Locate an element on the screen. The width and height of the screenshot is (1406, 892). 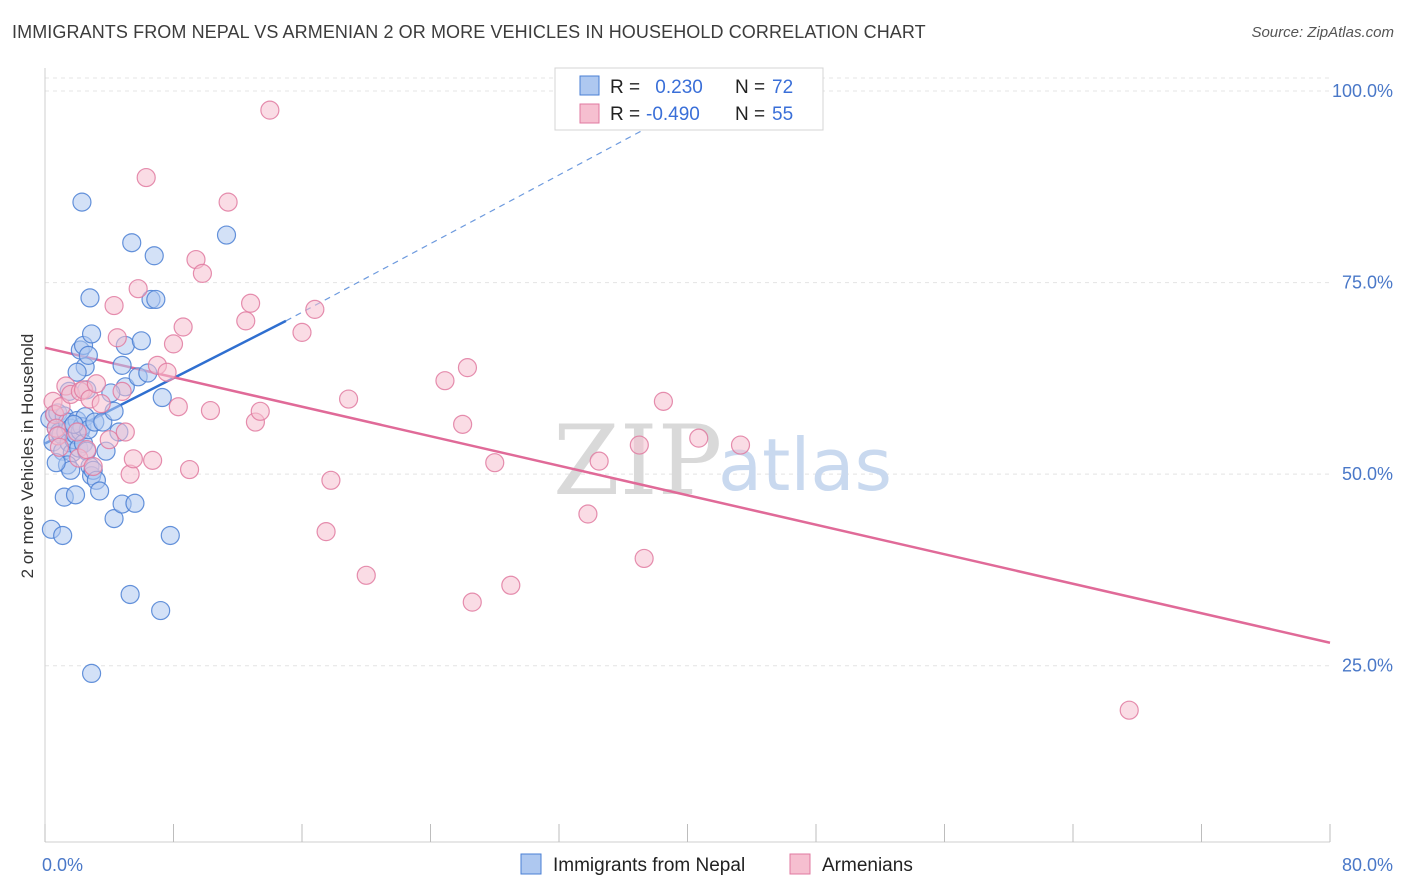
trendline-extension-nepal is located at coordinates (486, 213).